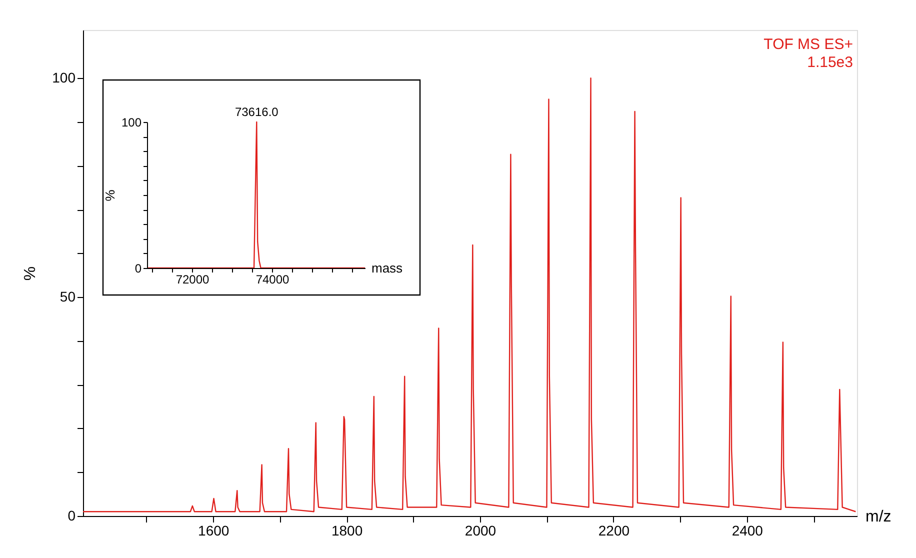 The image size is (916, 558). Describe the element at coordinates (347, 530) in the screenshot. I see `x-tick-label: 1800` at that location.